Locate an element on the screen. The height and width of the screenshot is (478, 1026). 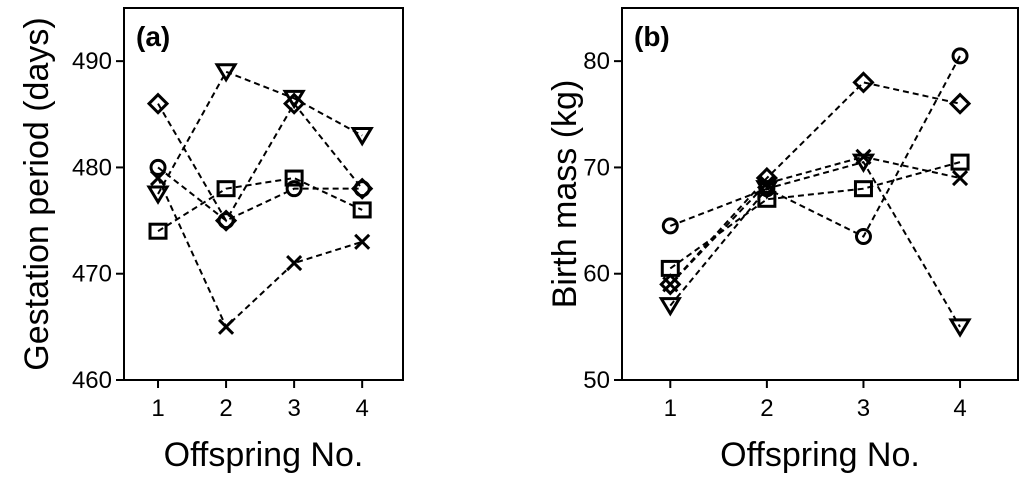
y-tick-label: 480 is located at coordinates (92, 167).